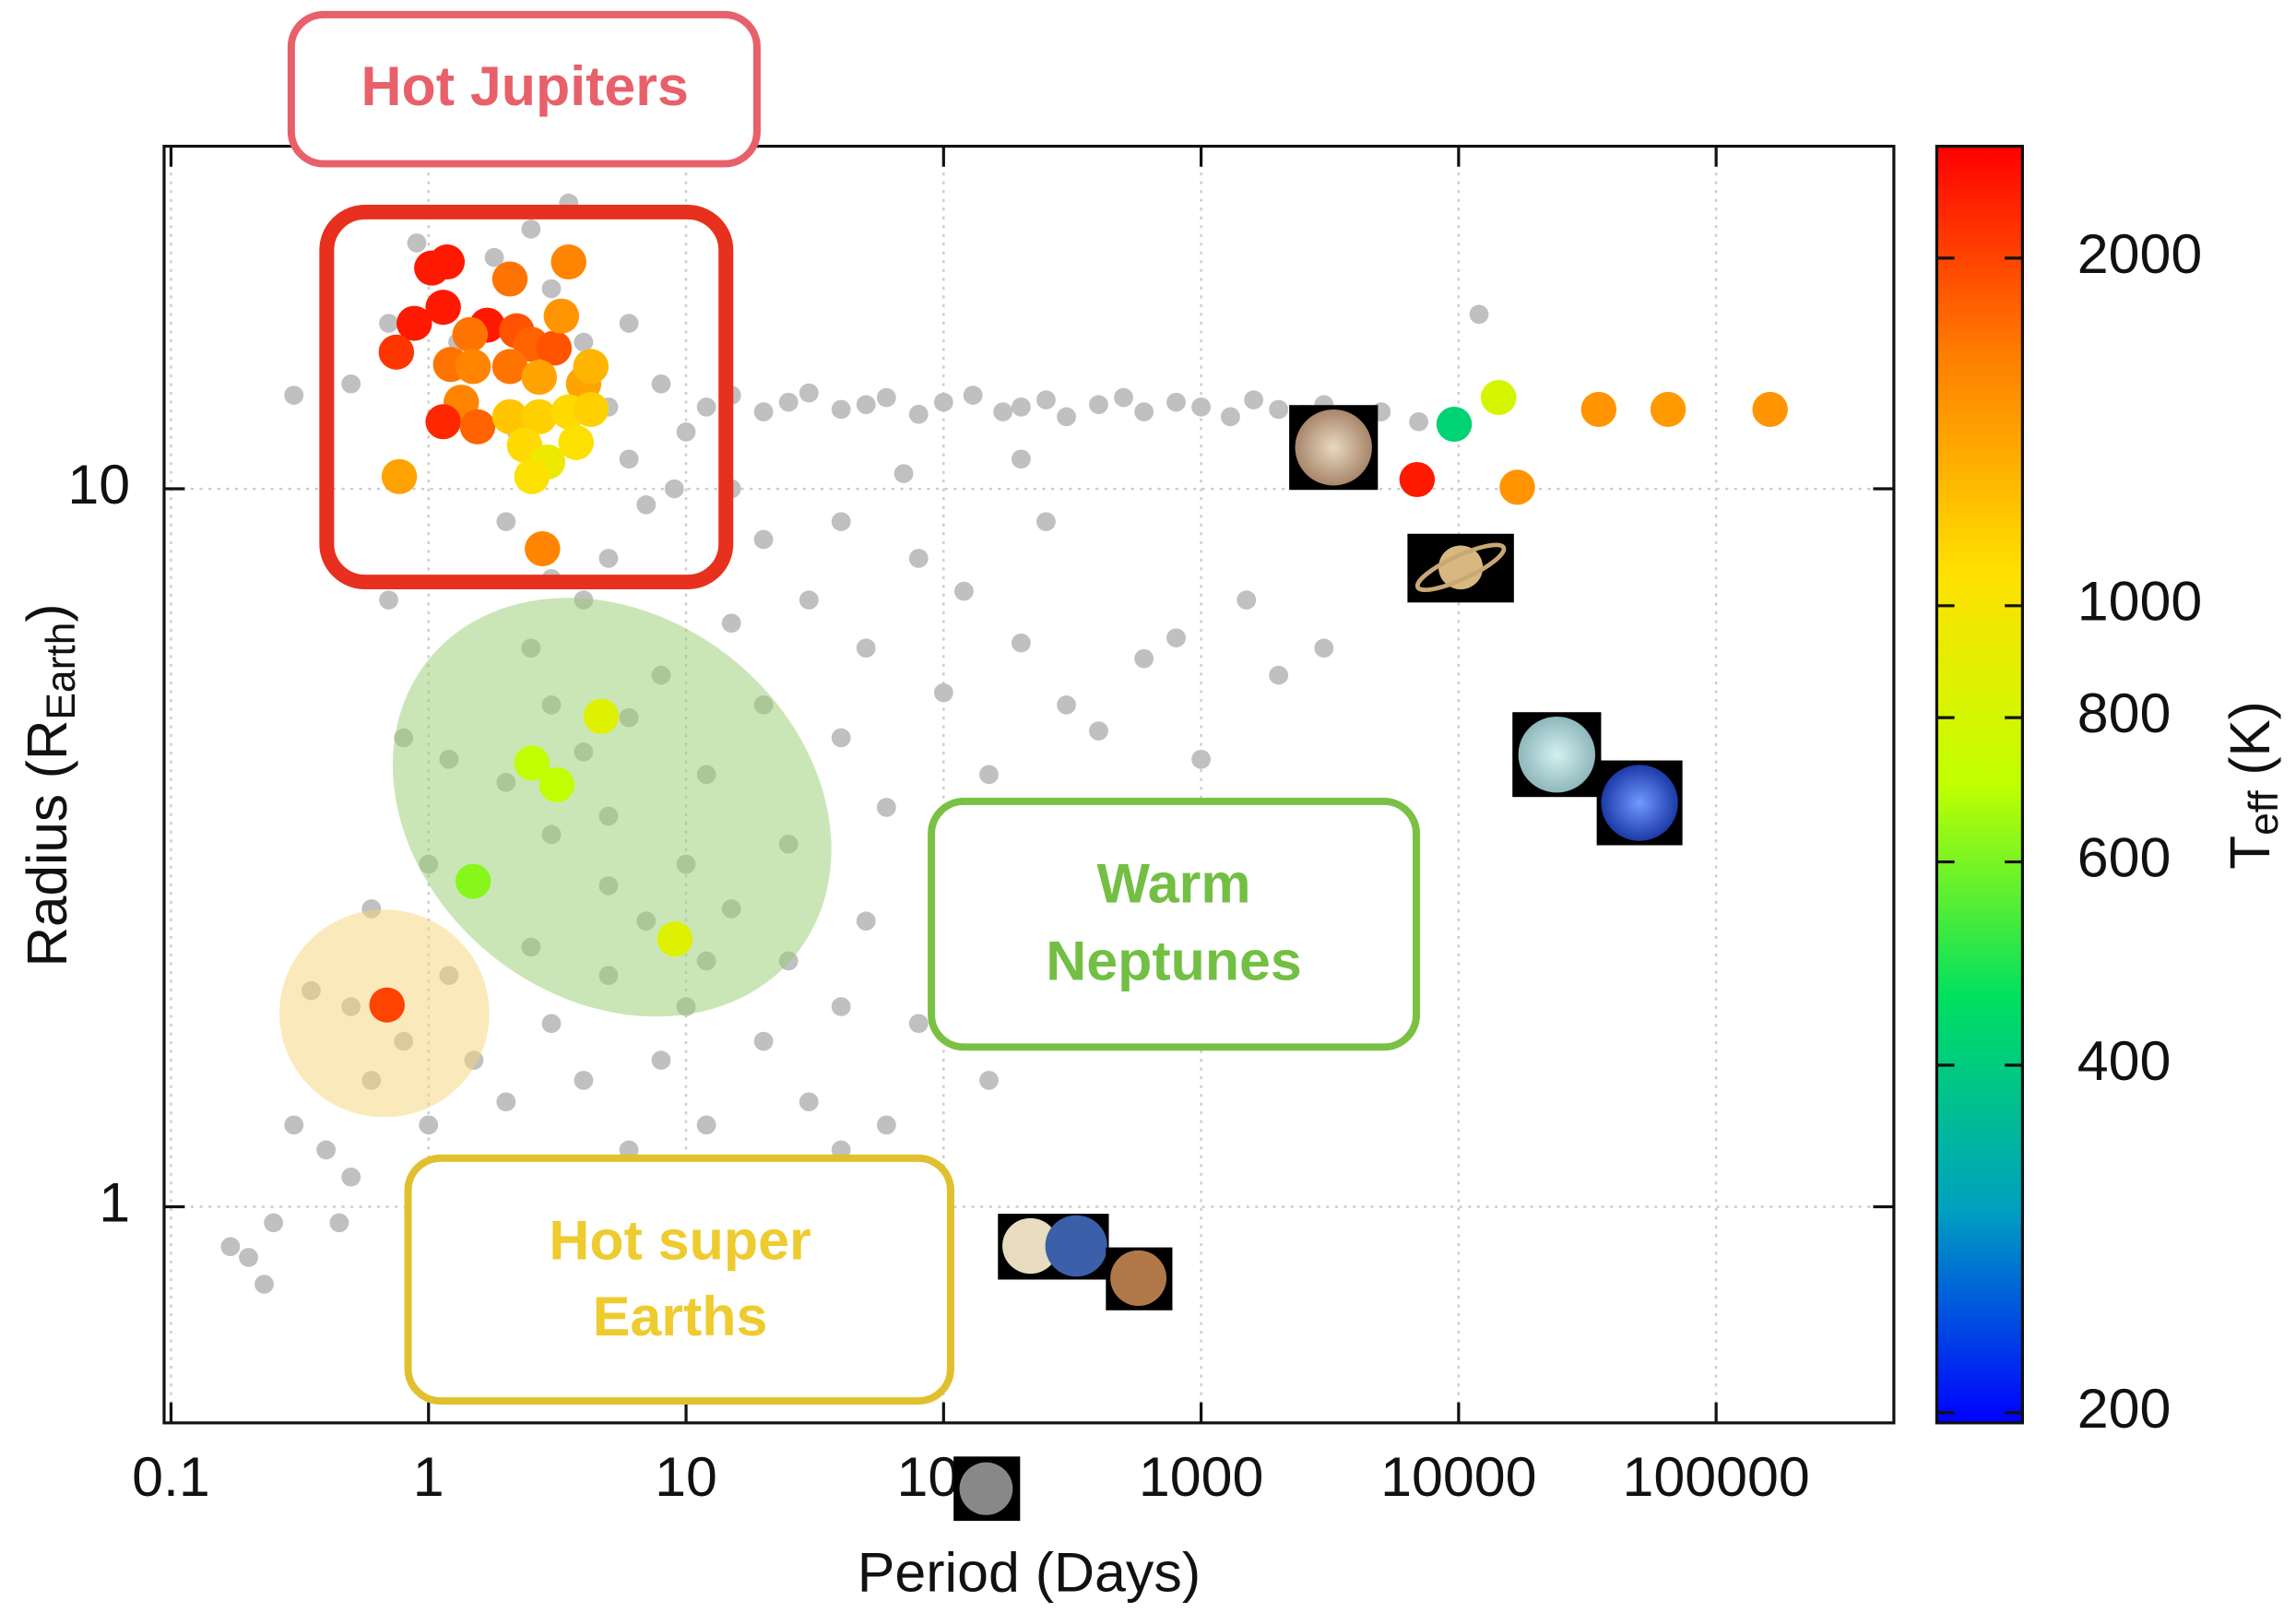 Image resolution: width=2296 pixels, height=1613 pixels. I want to click on x-tick-label: 0.1, so click(171, 1477).